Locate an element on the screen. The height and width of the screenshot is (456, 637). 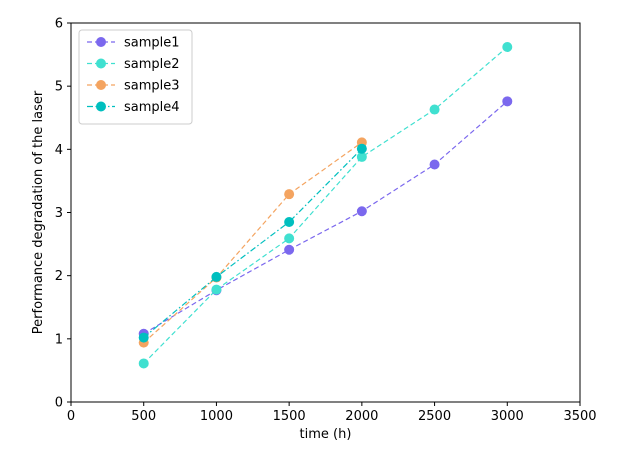
legend: sample1 sample2 sample3 sample4 is located at coordinates (135, 77).